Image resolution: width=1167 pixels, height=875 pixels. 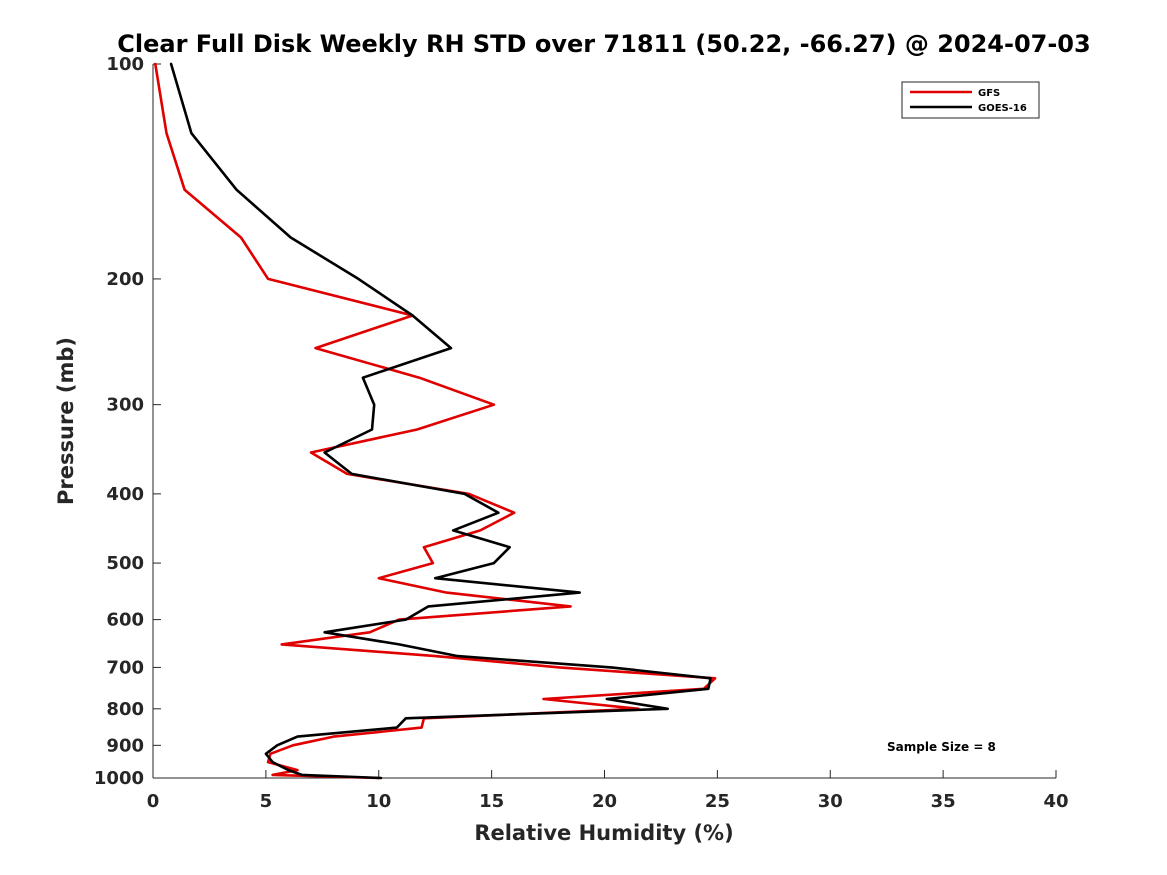 What do you see at coordinates (125, 620) in the screenshot?
I see `y-tick-label-600: 600` at bounding box center [125, 620].